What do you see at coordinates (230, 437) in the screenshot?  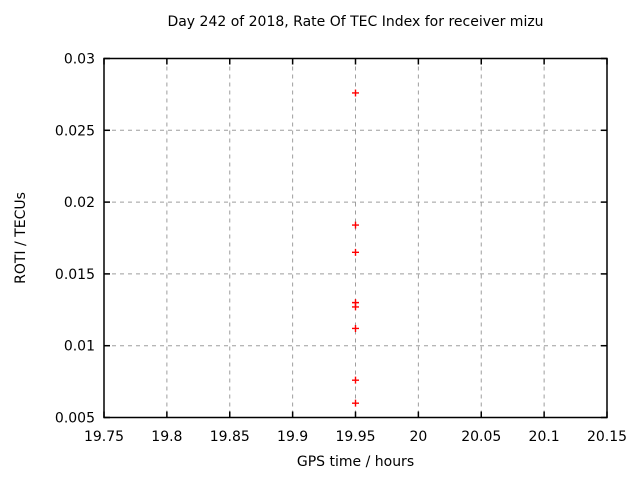 I see `x-tick-label: 19.85` at bounding box center [230, 437].